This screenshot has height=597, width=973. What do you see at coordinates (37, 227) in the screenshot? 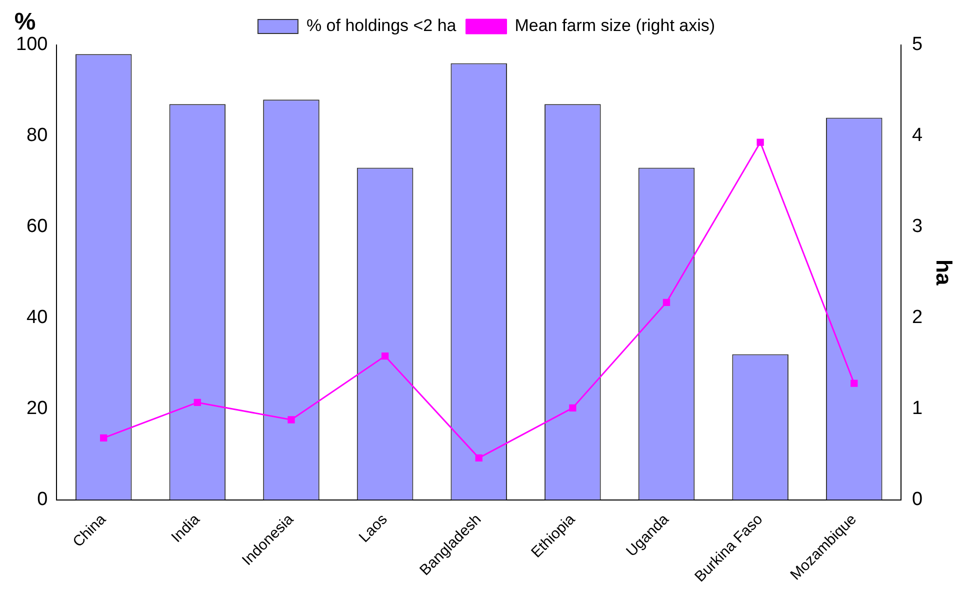
I see `y-tick-label: 60` at bounding box center [37, 227].